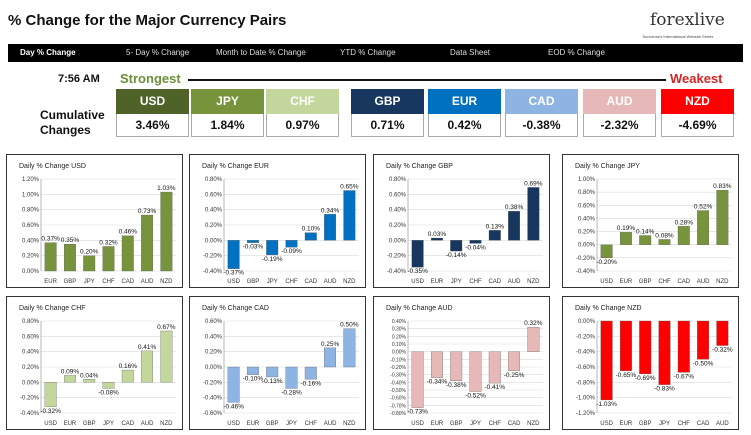 The width and height of the screenshot is (751, 435). I want to click on currency-code: GBP, so click(387, 101).